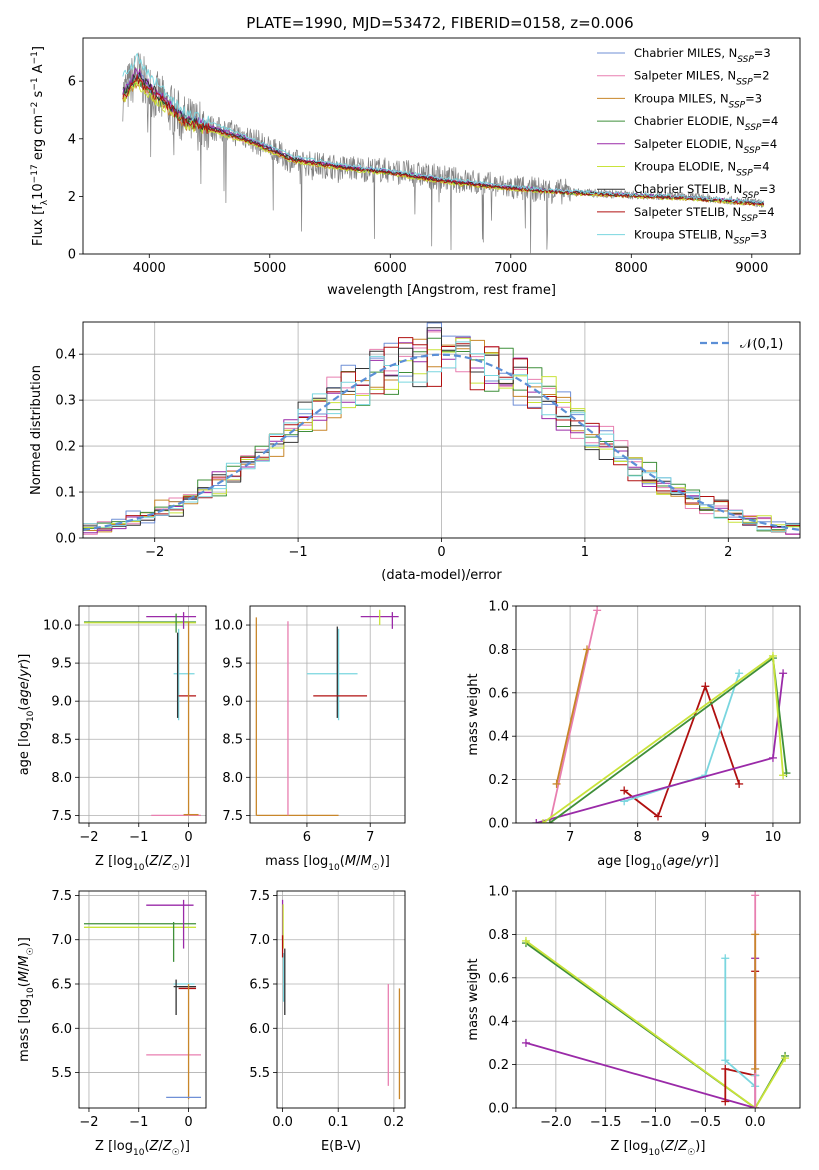 The height and width of the screenshot is (1170, 819). I want to click on age_vs_Z-plot-area, so click(142, 714).